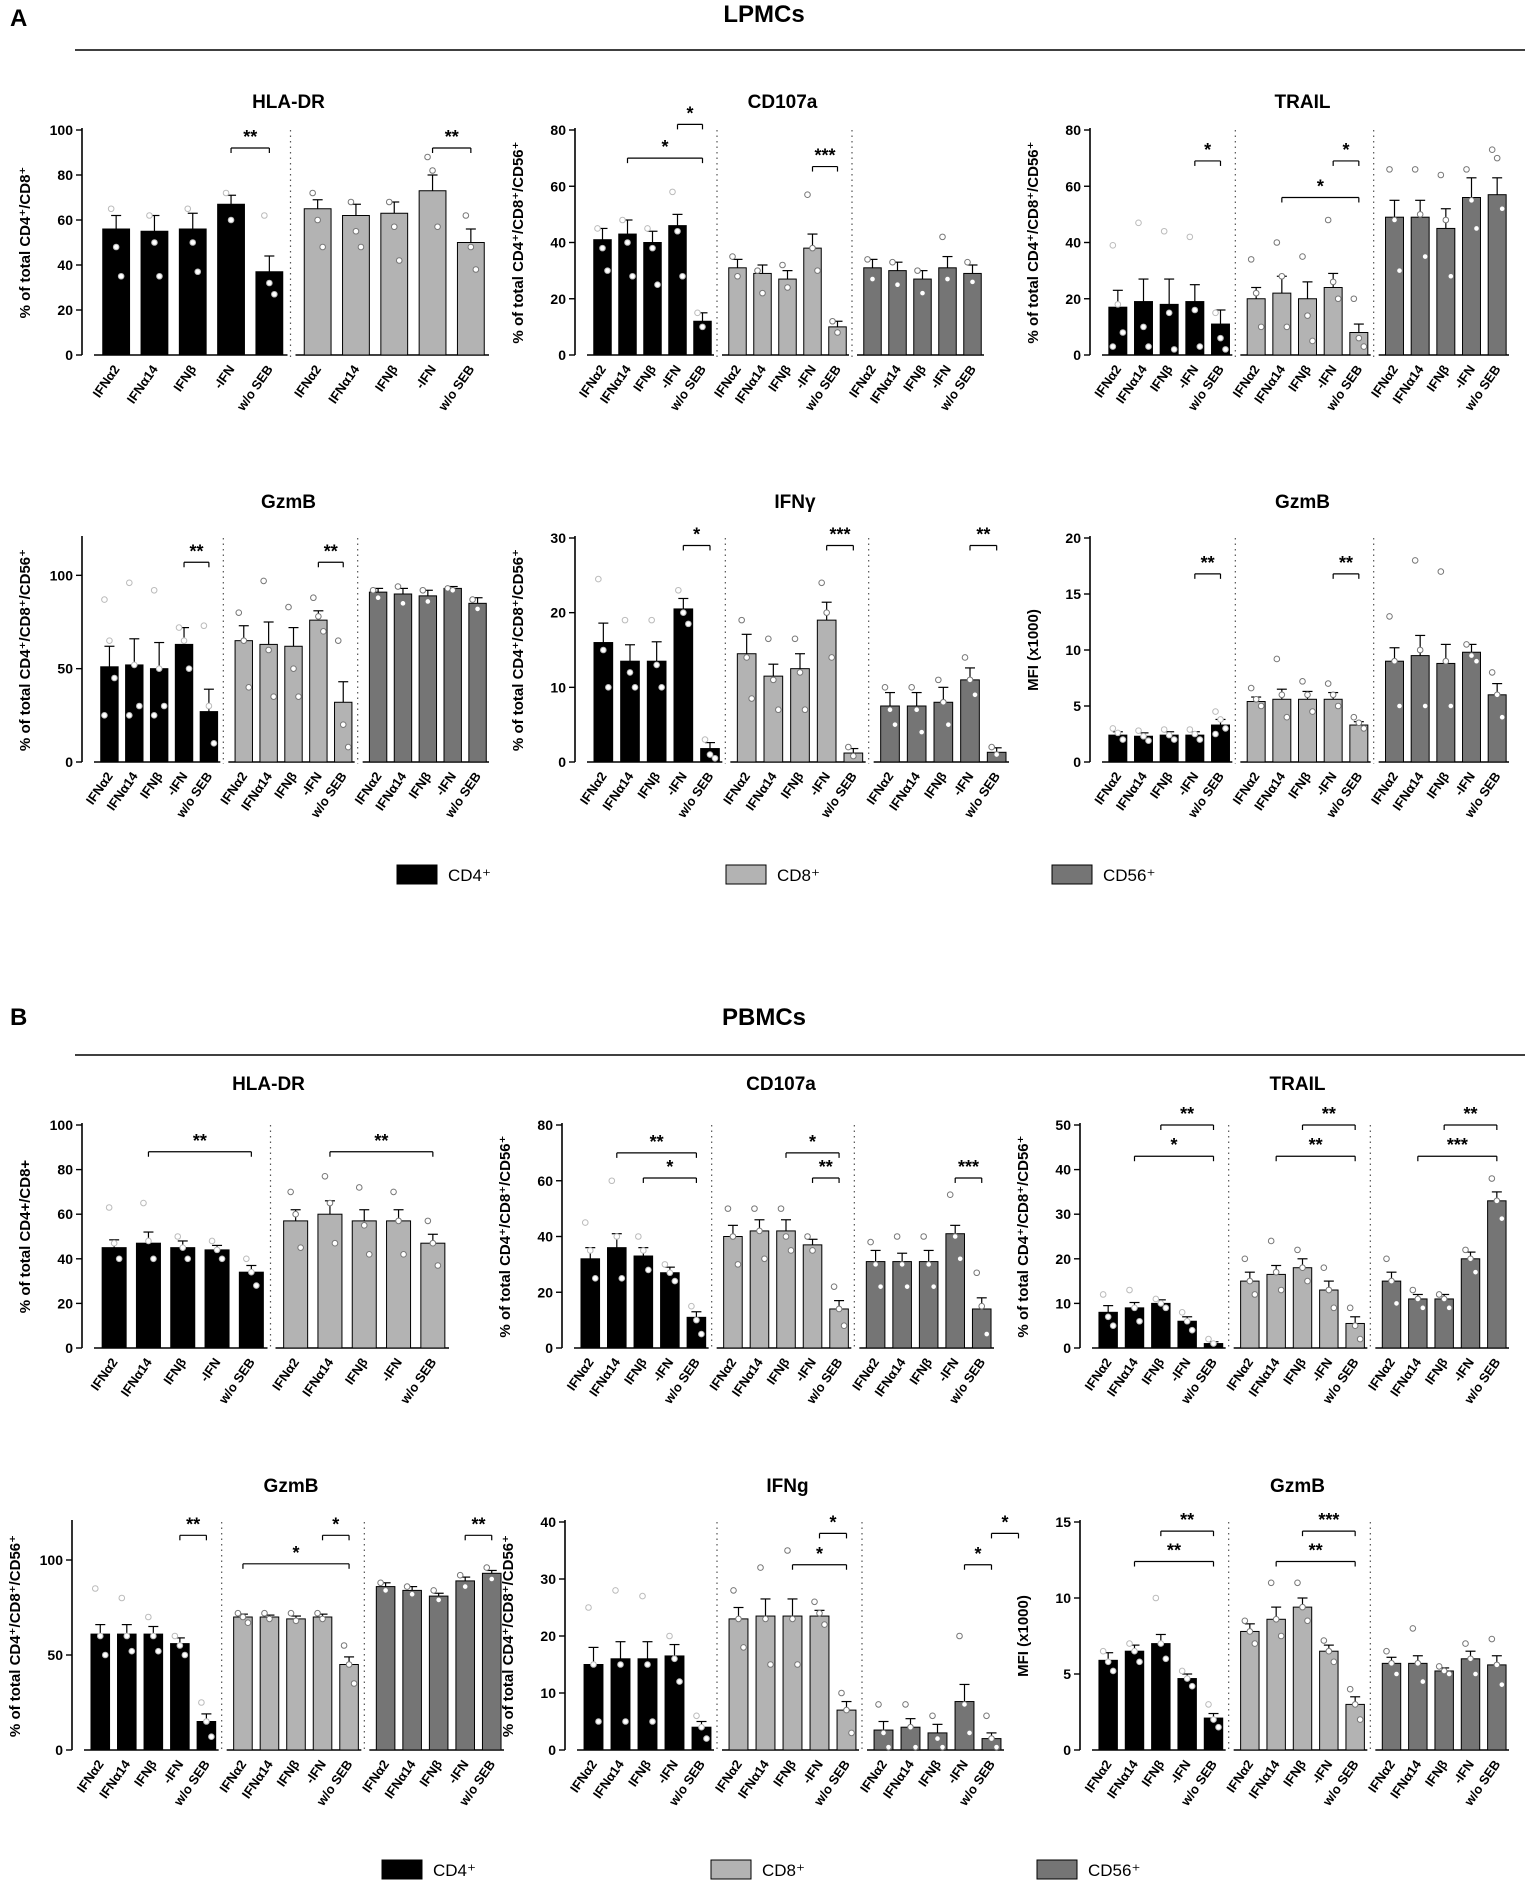 Image resolution: width=1528 pixels, height=1884 pixels. Describe the element at coordinates (760, 1869) in the screenshot. I see `legend-b: CD4⁺ CD8⁺ CD56⁺` at that location.